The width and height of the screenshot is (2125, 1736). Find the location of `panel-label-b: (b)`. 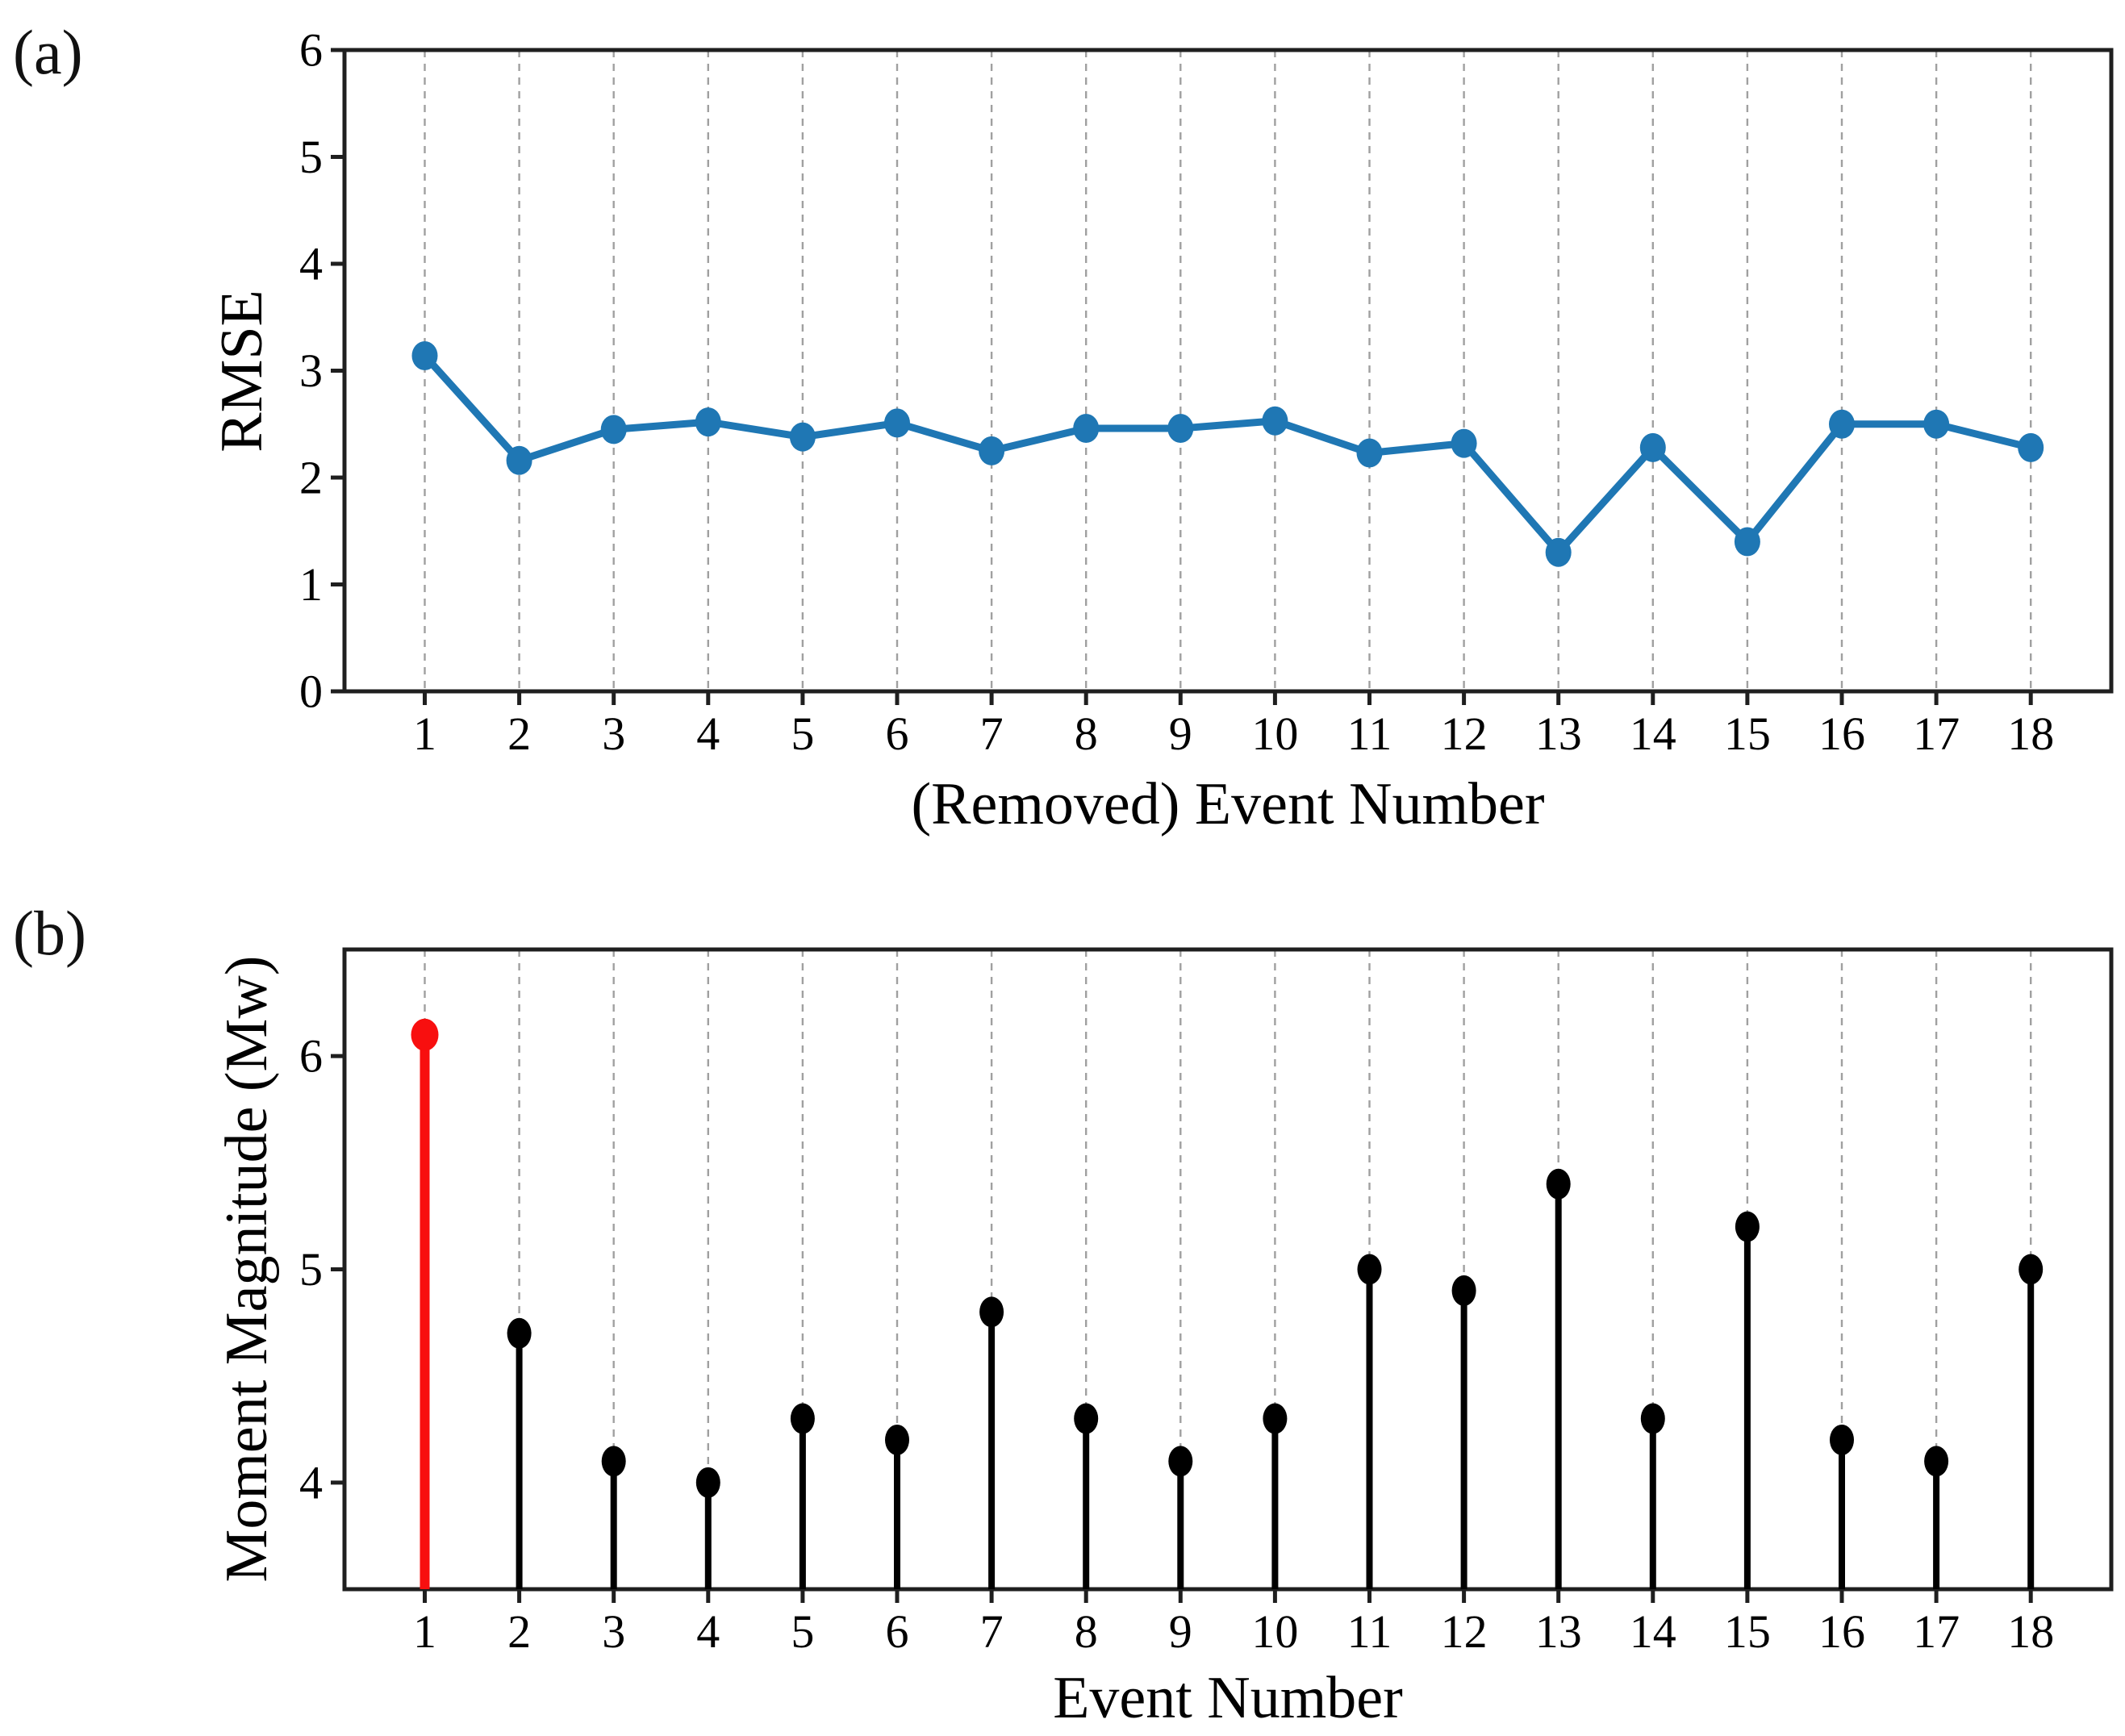

panel-label-b: (b) is located at coordinates (50, 933).